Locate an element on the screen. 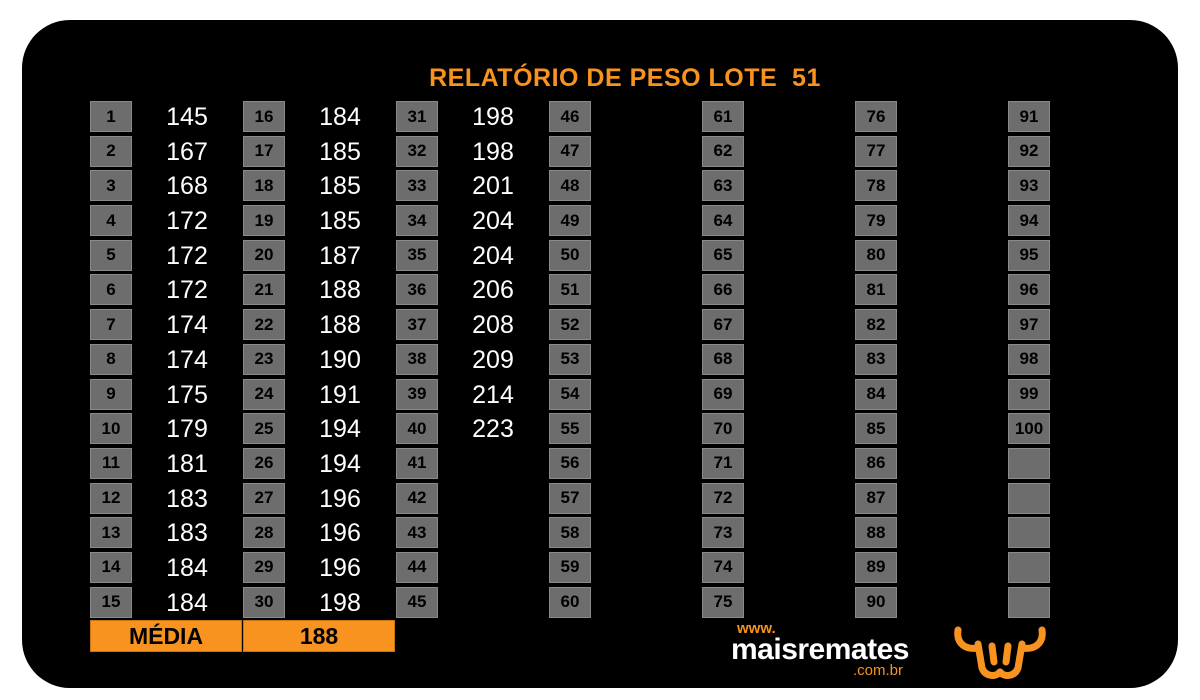 The image size is (1200, 700). table-row: 50 is located at coordinates (619, 256).